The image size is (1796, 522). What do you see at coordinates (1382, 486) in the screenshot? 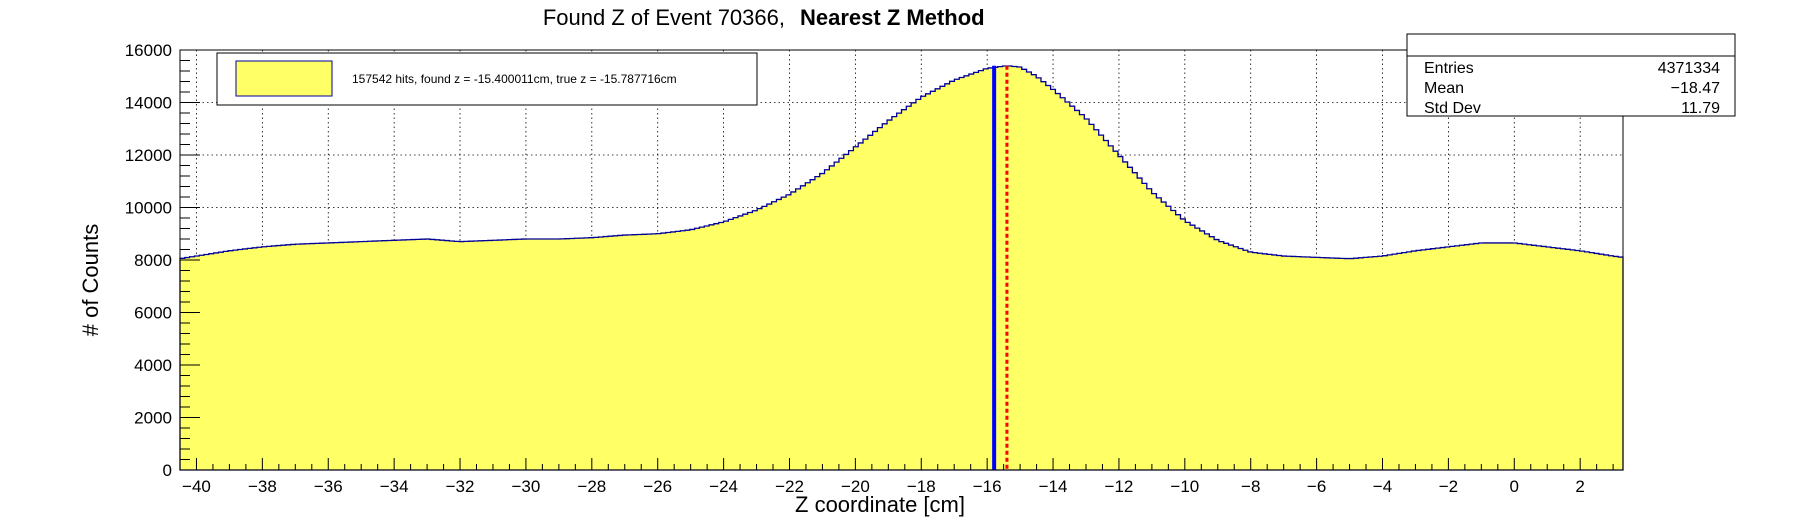
I see `x-tick-label: −4` at bounding box center [1382, 486].